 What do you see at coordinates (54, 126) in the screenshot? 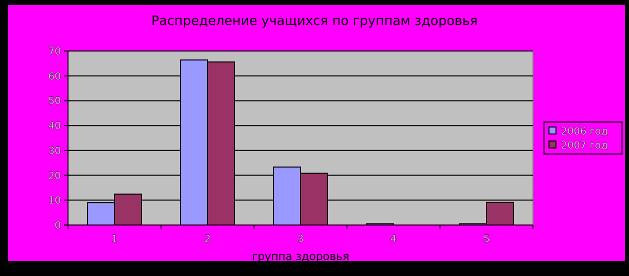
I see `y-tick-label: 40` at bounding box center [54, 126].